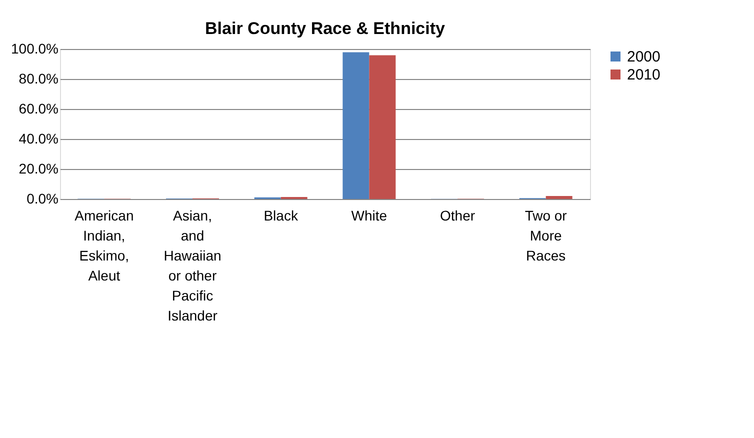  Describe the element at coordinates (104, 246) in the screenshot. I see `x-tick-label: American Indian, Eskimo, Aleut` at that location.